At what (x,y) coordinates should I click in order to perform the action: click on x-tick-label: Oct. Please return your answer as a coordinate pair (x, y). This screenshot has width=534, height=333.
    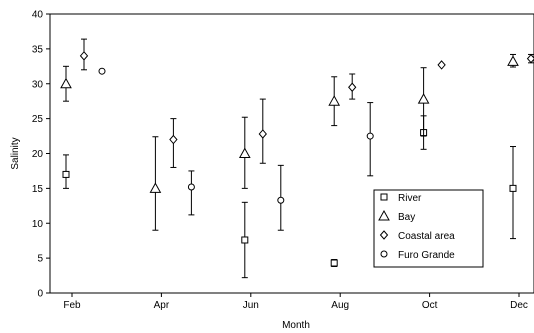
    Looking at the image, I should click on (430, 305).